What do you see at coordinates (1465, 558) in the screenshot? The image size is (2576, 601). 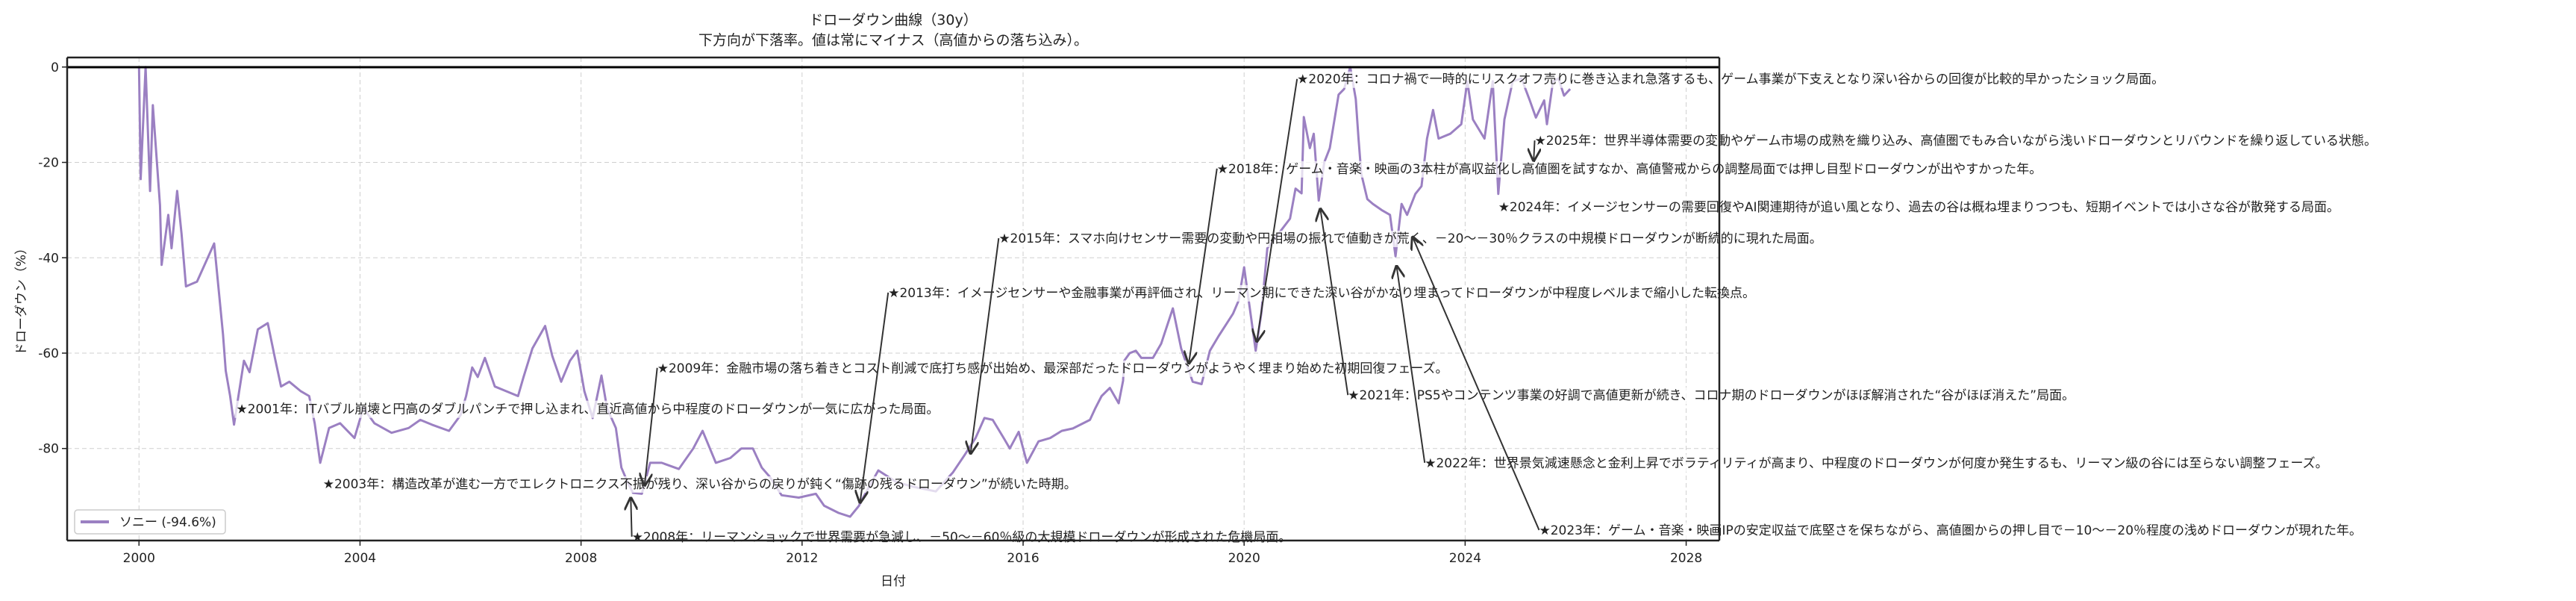 I see `x-tick-label: 2024` at bounding box center [1465, 558].